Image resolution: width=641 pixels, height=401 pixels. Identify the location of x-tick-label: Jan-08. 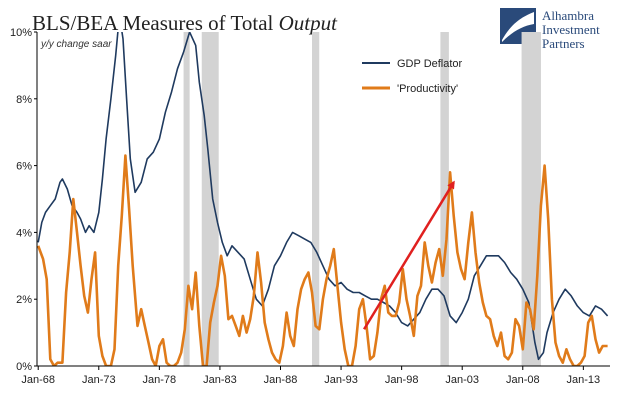
(523, 380).